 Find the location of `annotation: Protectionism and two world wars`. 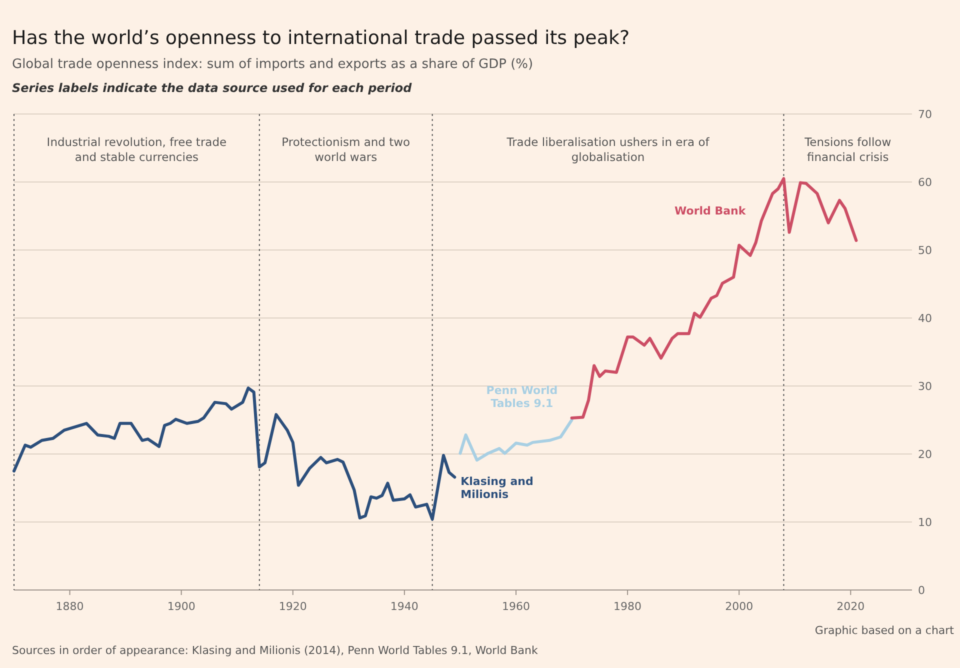

annotation: Protectionism and two world wars is located at coordinates (346, 149).